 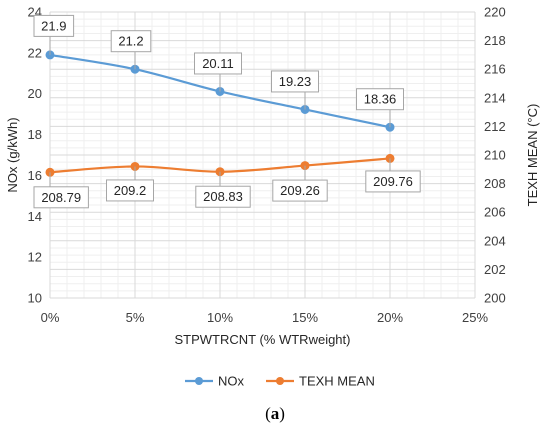 What do you see at coordinates (35, 93) in the screenshot?
I see `y-left-tick-label: 20` at bounding box center [35, 93].